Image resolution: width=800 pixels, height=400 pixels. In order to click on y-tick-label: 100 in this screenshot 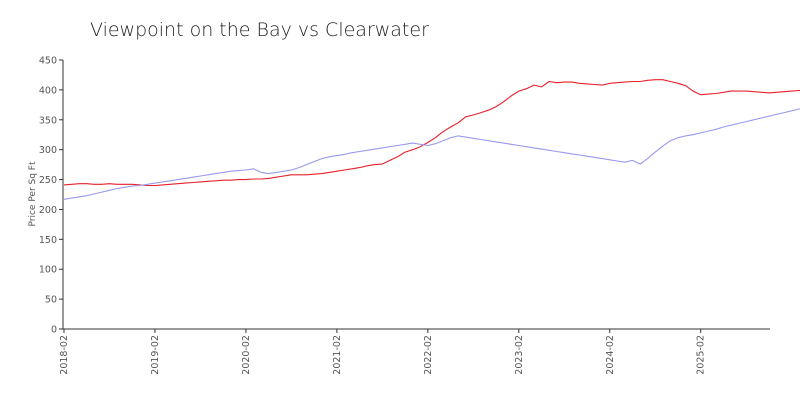, I will do `click(48, 270)`.